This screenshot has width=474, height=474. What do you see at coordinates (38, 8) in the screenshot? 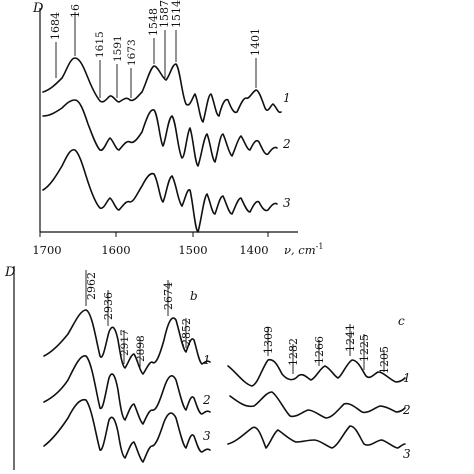
I see `panel-a-ylabel: D` at bounding box center [38, 8].